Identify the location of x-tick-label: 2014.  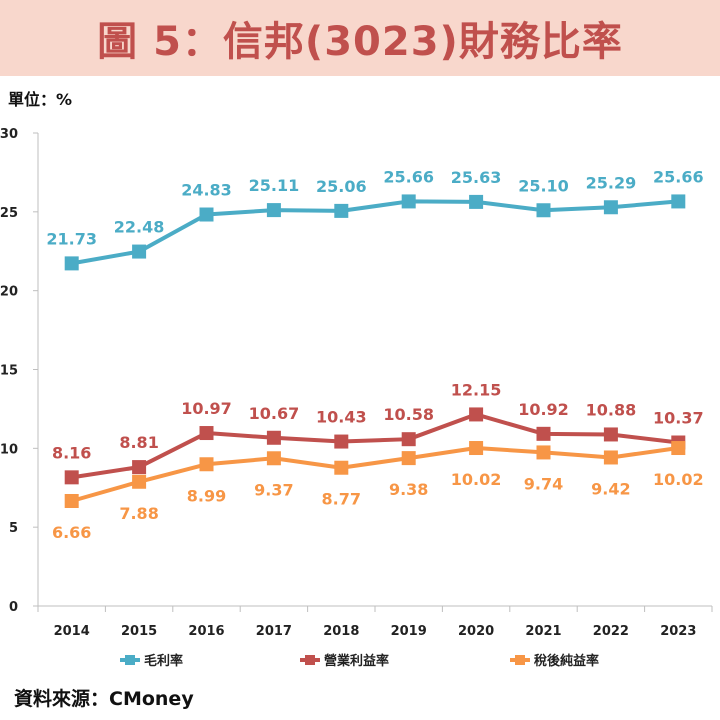
(72, 631).